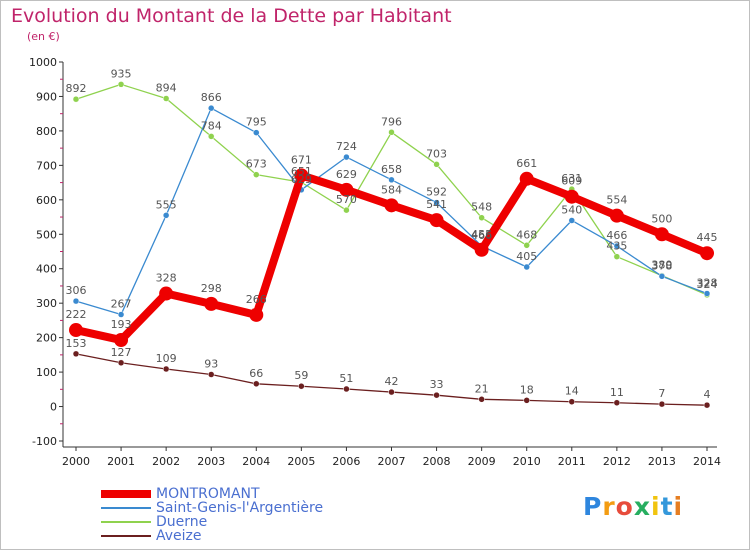 Image resolution: width=750 pixels, height=550 pixels. Describe the element at coordinates (43, 36) in the screenshot. I see `unit-label: (en €)` at that location.